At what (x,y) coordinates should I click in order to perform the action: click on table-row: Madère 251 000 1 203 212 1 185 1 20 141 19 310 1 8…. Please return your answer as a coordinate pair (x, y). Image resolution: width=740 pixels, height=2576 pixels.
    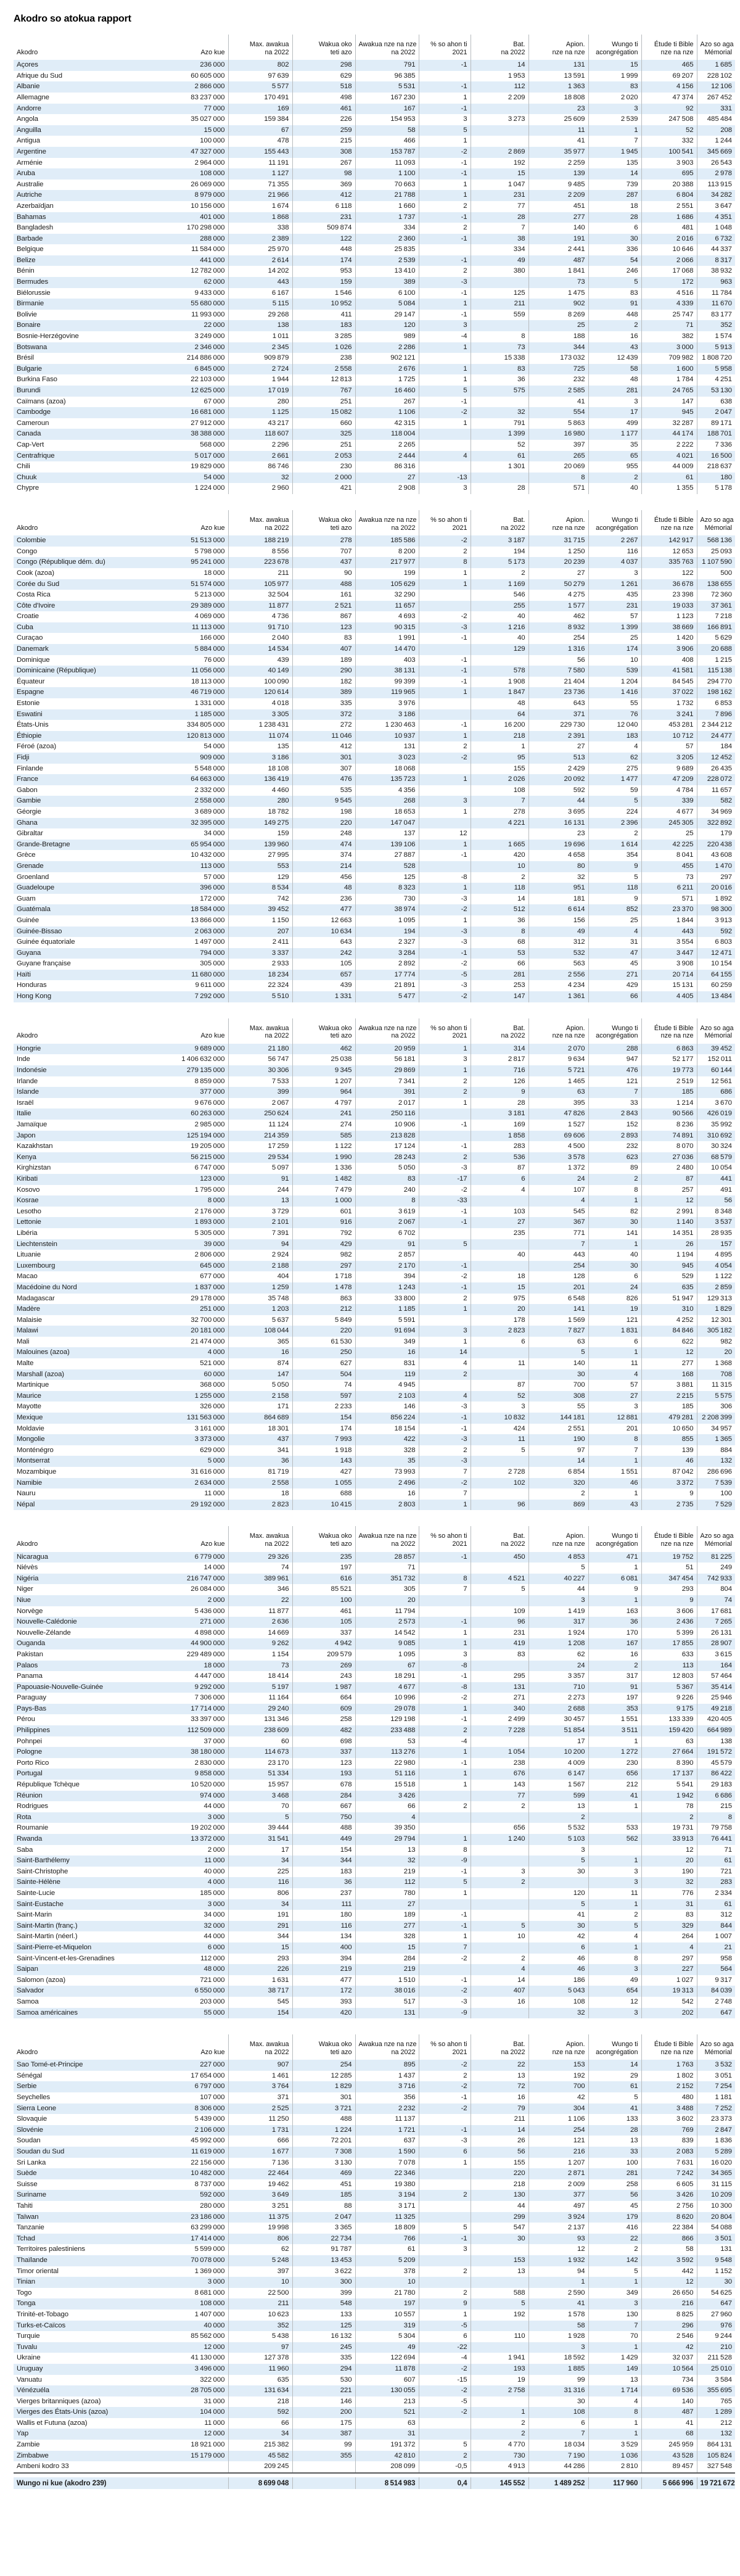
    Looking at the image, I should click on (374, 1309).